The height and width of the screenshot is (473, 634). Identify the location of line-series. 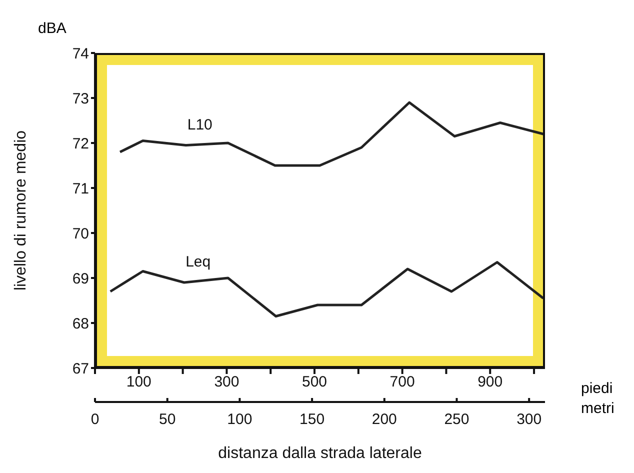
(331, 134).